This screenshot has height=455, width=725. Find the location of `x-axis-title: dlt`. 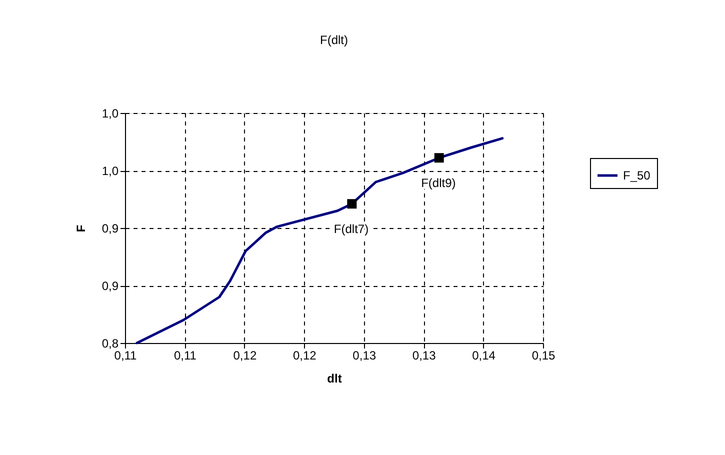

x-axis-title: dlt is located at coordinates (334, 379).